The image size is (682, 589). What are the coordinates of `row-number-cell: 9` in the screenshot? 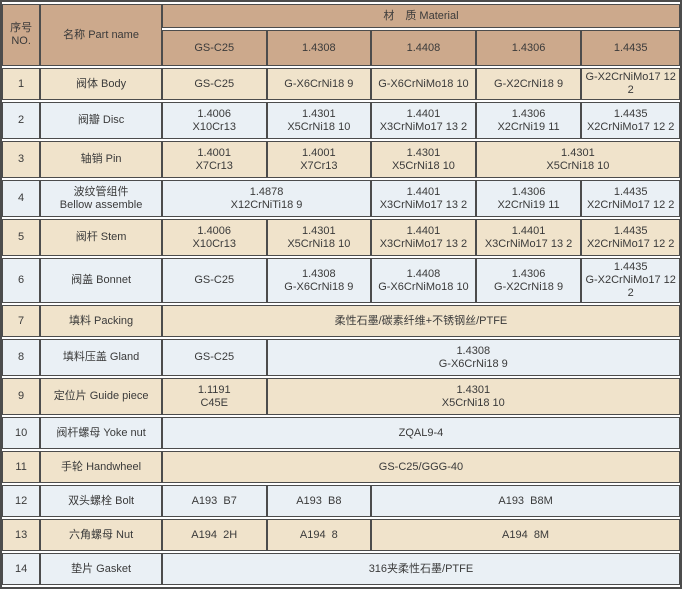 It's located at (21, 396).